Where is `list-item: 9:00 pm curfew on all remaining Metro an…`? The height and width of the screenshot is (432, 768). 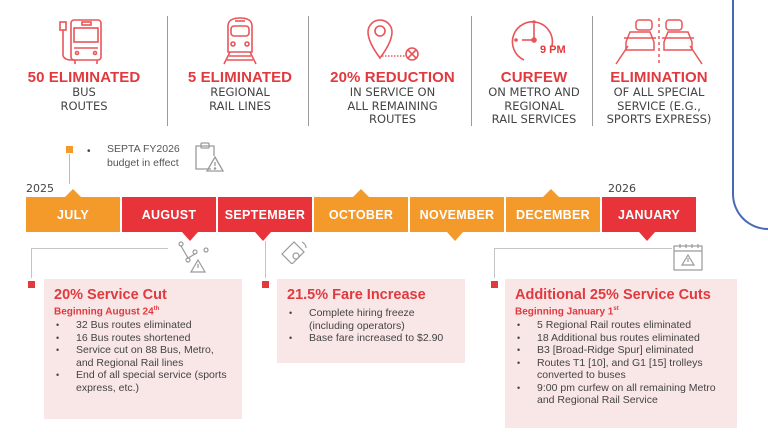
list-item: 9:00 pm curfew on all remaining Metro an… is located at coordinates (621, 394).